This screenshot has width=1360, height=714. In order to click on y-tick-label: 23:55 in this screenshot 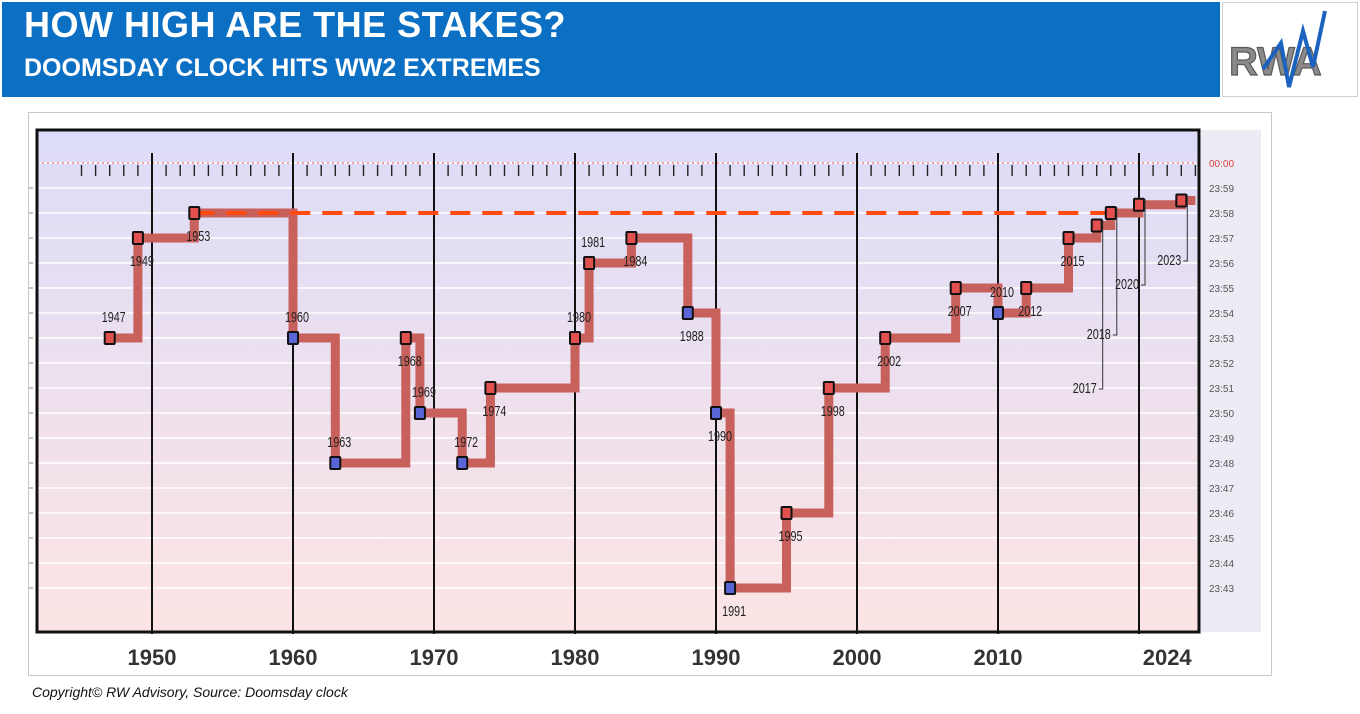, I will do `click(1221, 289)`.